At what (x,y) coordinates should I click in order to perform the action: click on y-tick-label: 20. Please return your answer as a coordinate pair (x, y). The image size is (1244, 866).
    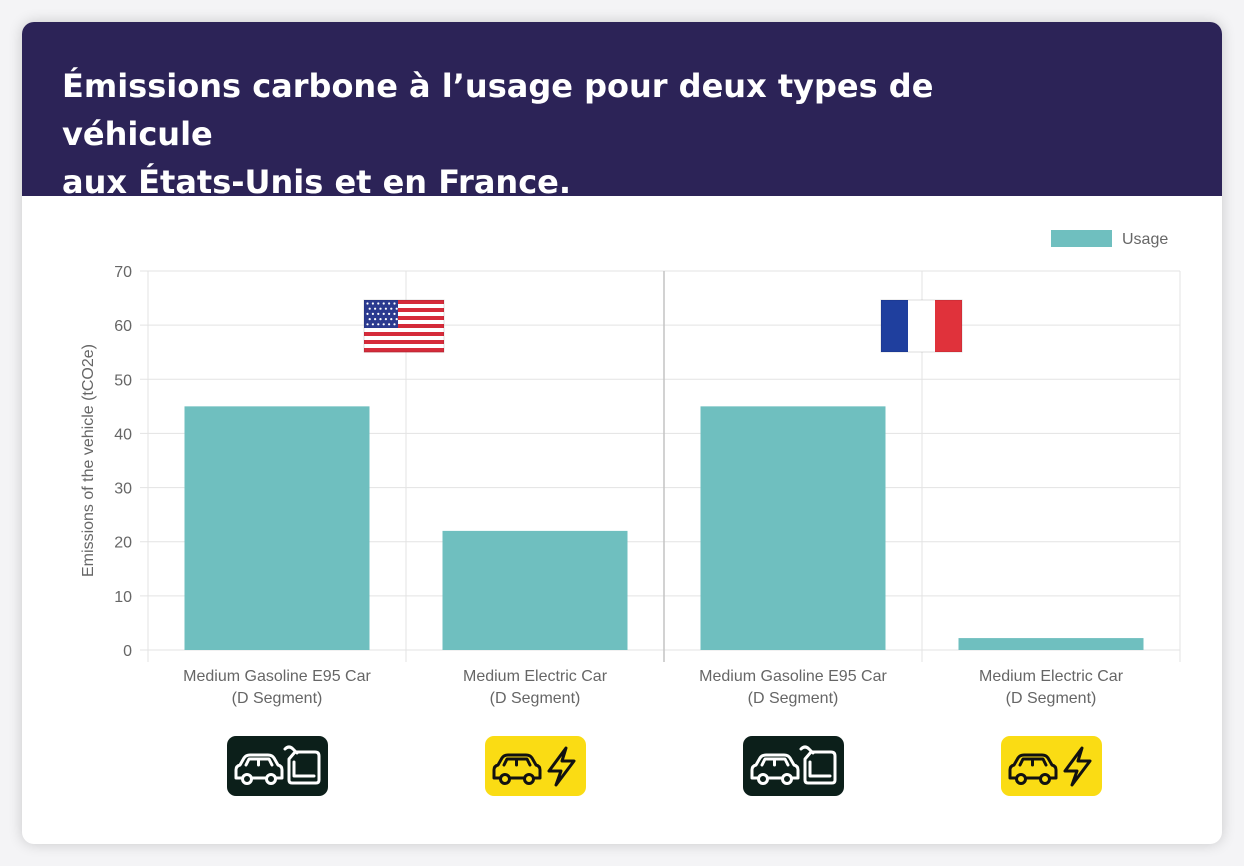
    Looking at the image, I should click on (123, 543).